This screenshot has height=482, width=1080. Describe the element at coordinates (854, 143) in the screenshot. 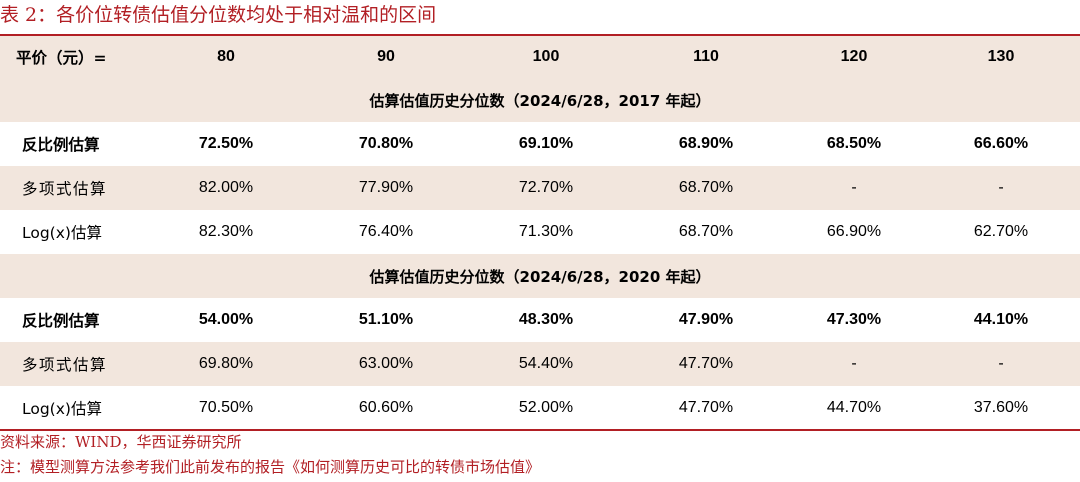

I see `table-cell: 68.50%` at that location.